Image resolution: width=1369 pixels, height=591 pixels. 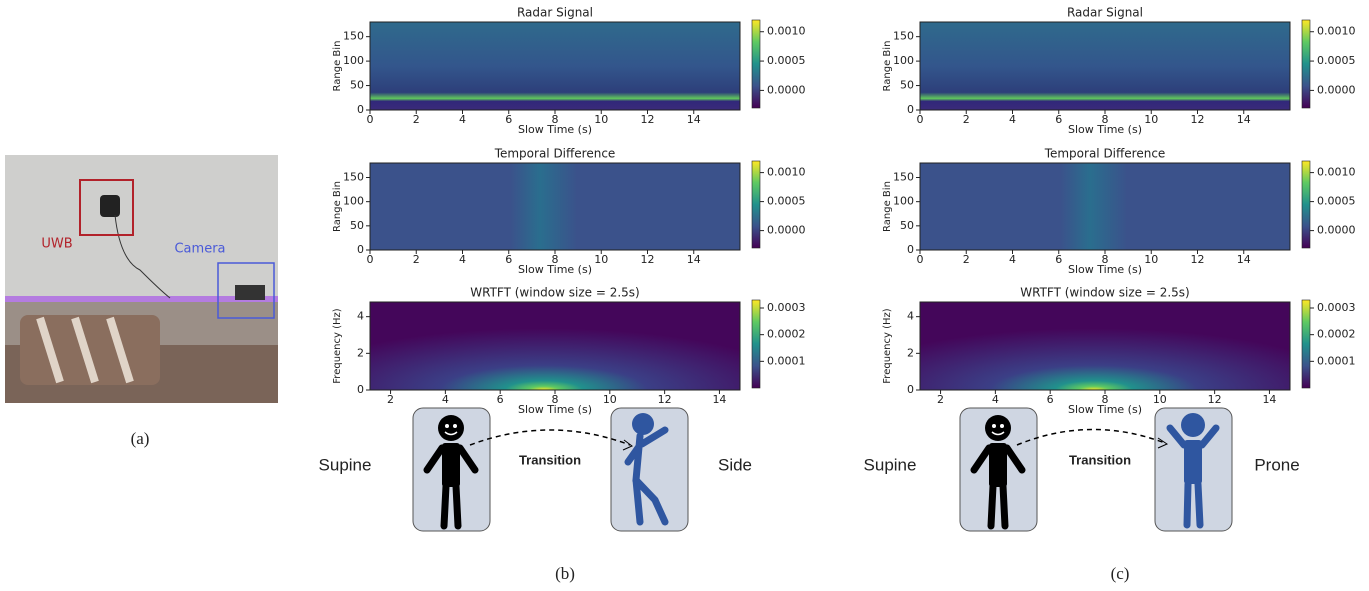 I want to click on photo, so click(x=141, y=279).